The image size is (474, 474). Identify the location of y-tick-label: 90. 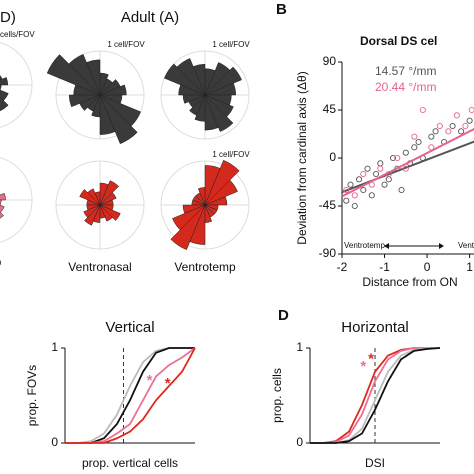
(330, 61).